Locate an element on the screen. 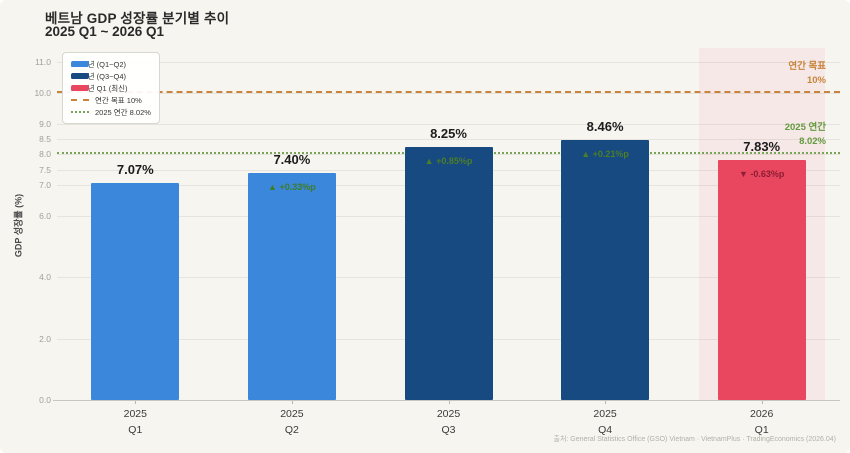 This screenshot has width=850, height=453. legend-item: 2025년 (Q1~Q2) is located at coordinates (111, 64).